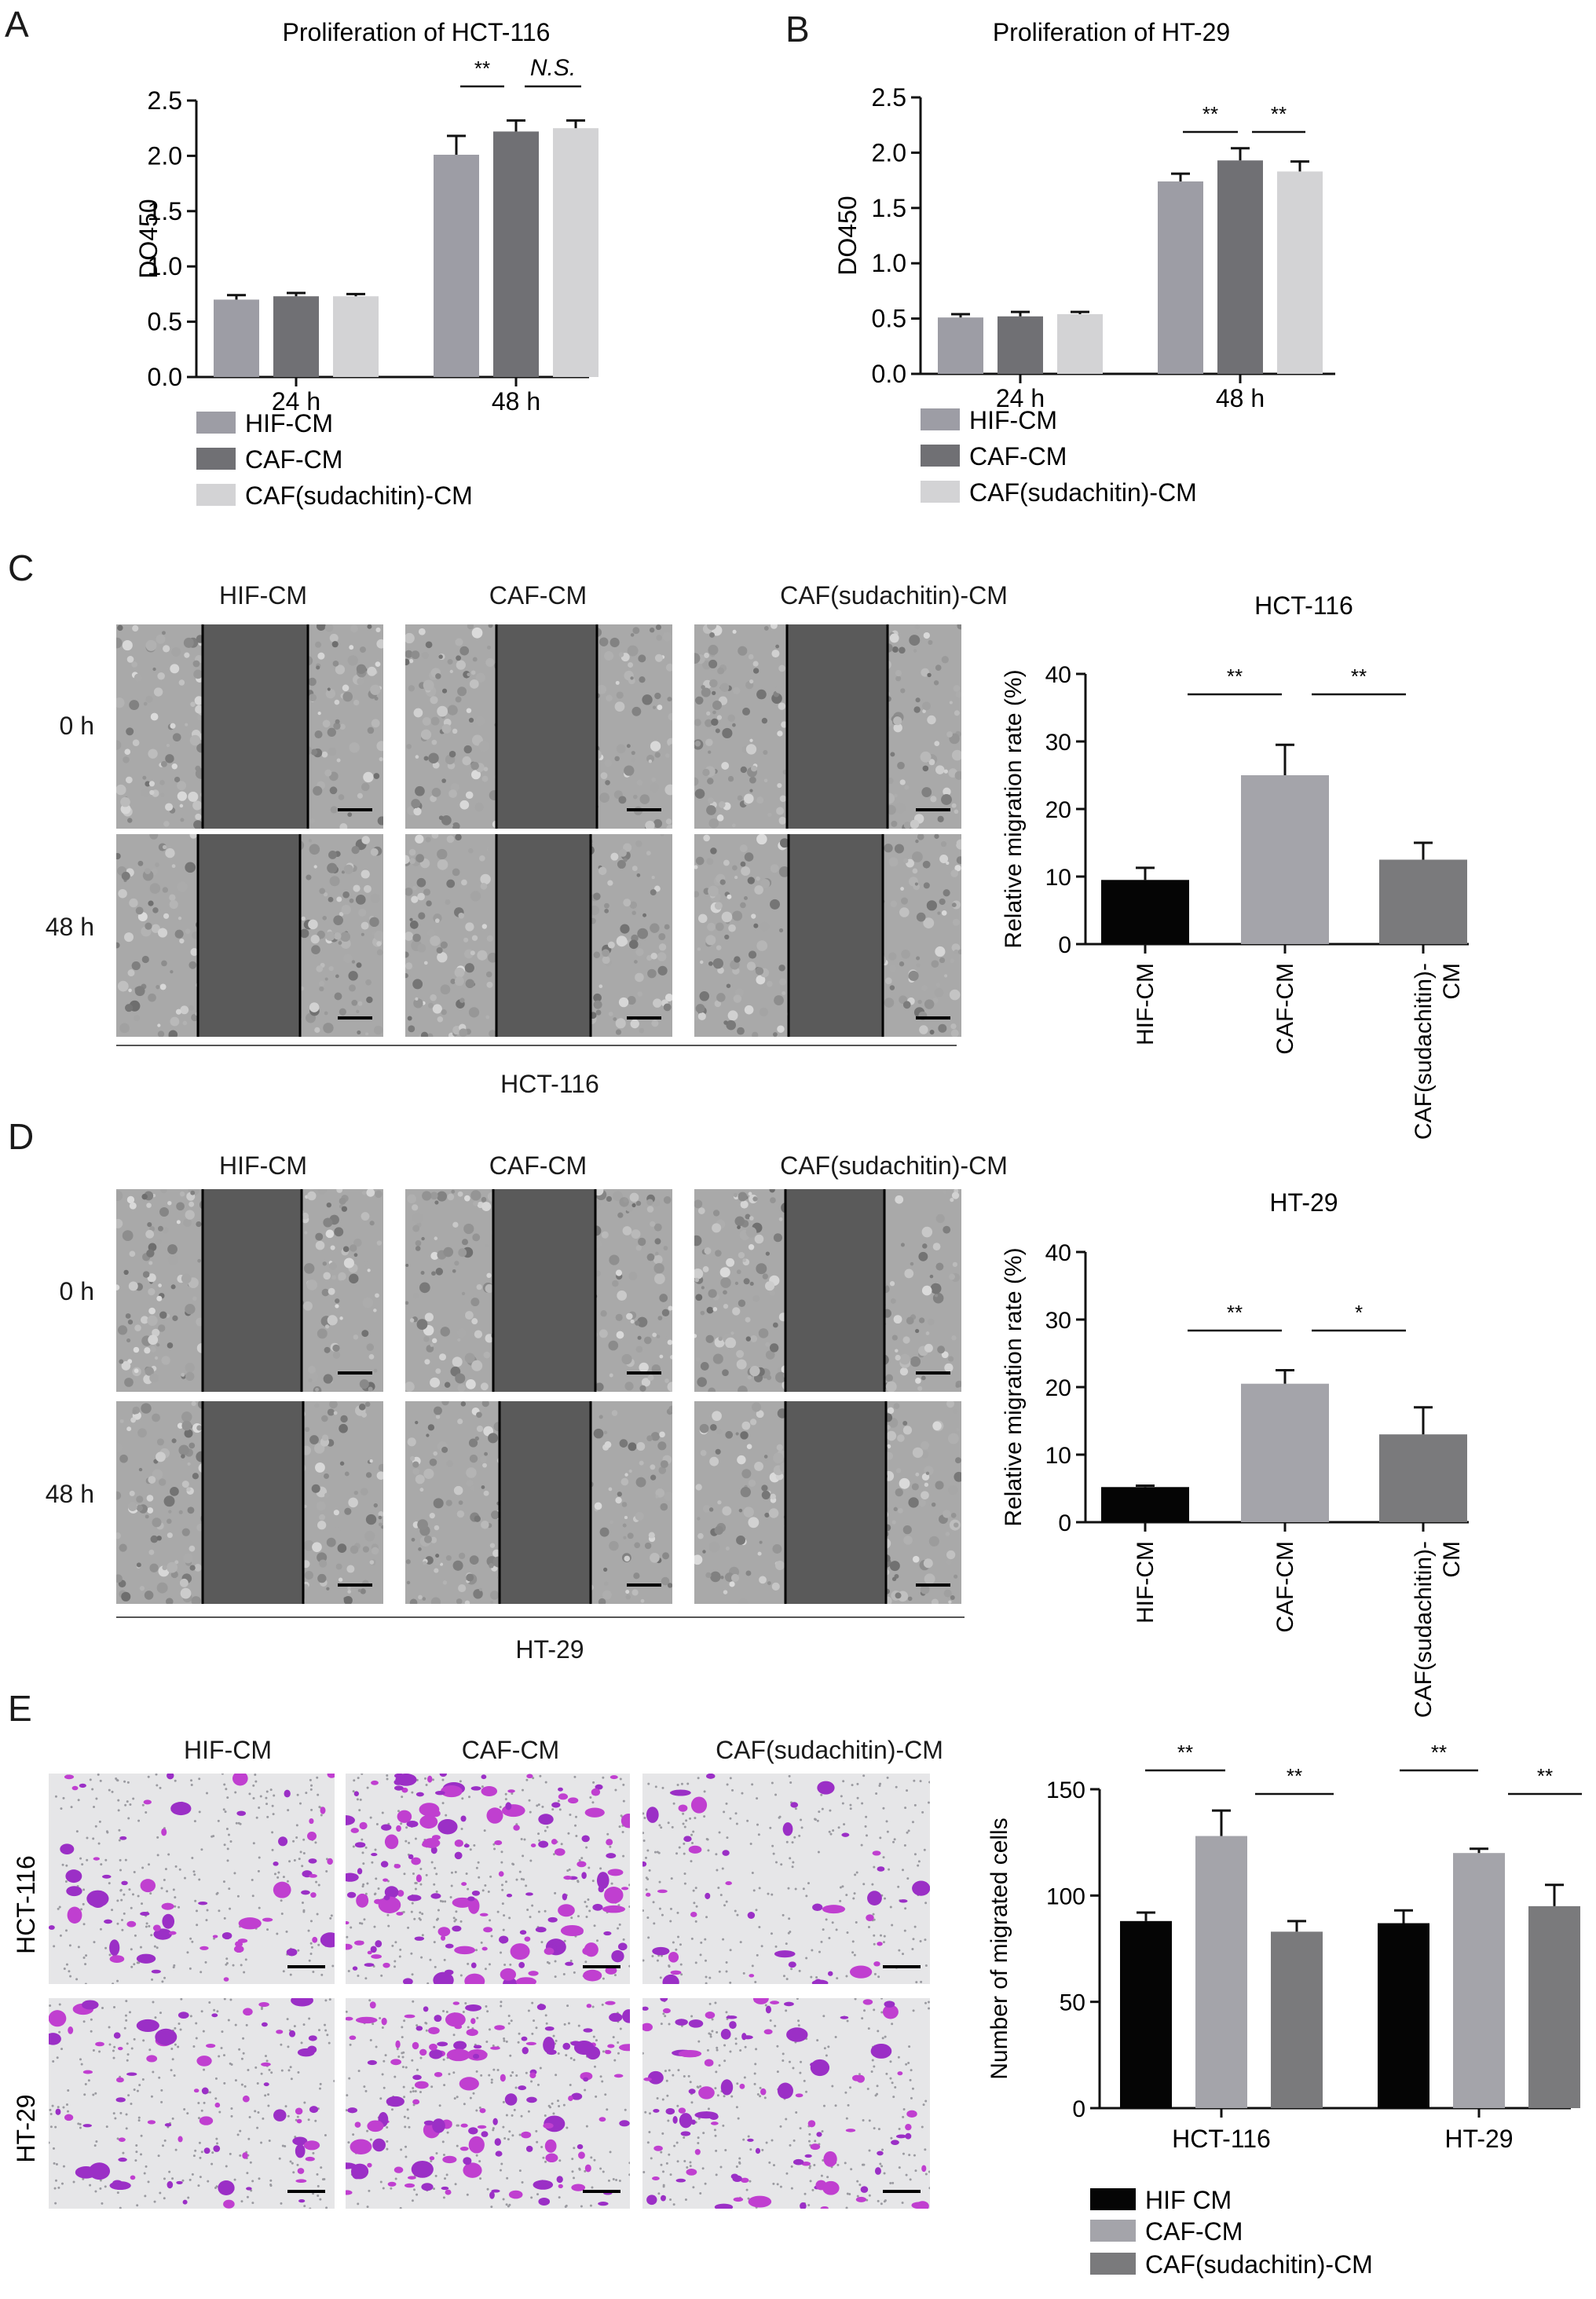 The height and width of the screenshot is (2299, 1596). I want to click on micrograph-d-hif-48h-frame, so click(249, 1502).